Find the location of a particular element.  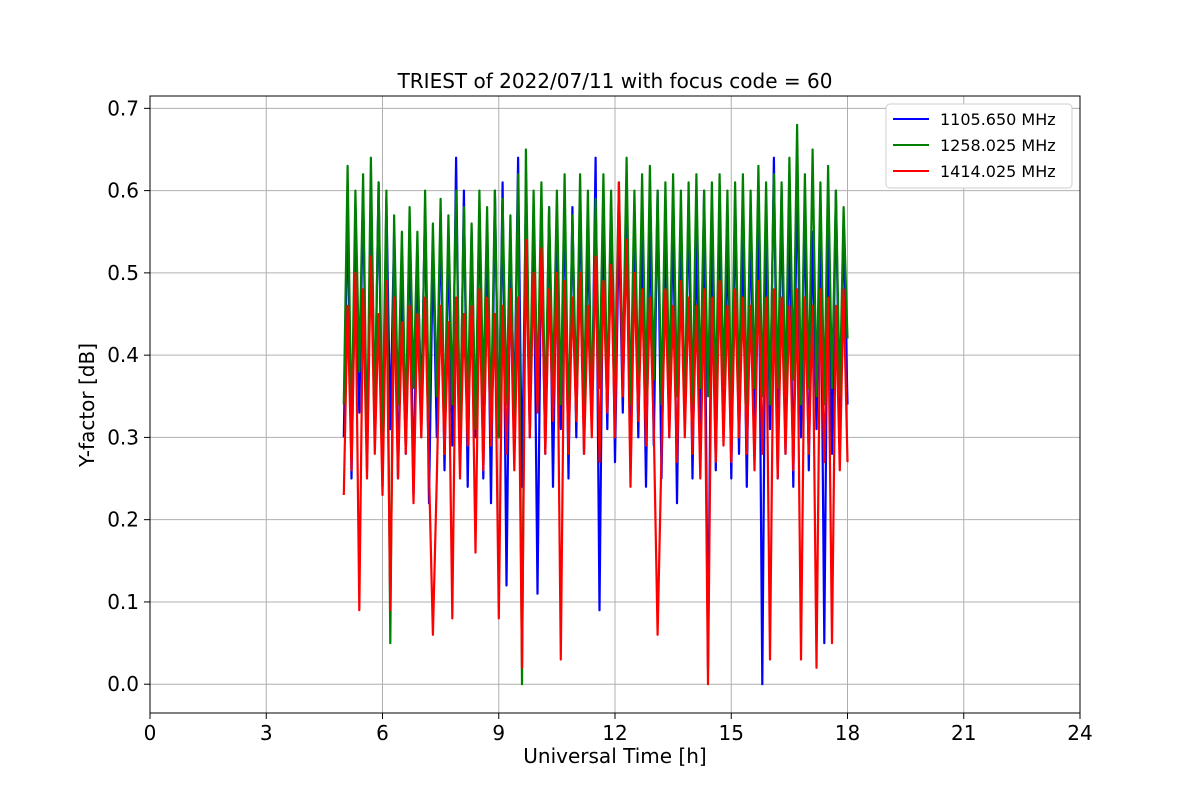

x-tick-label: 9 is located at coordinates (498, 733).